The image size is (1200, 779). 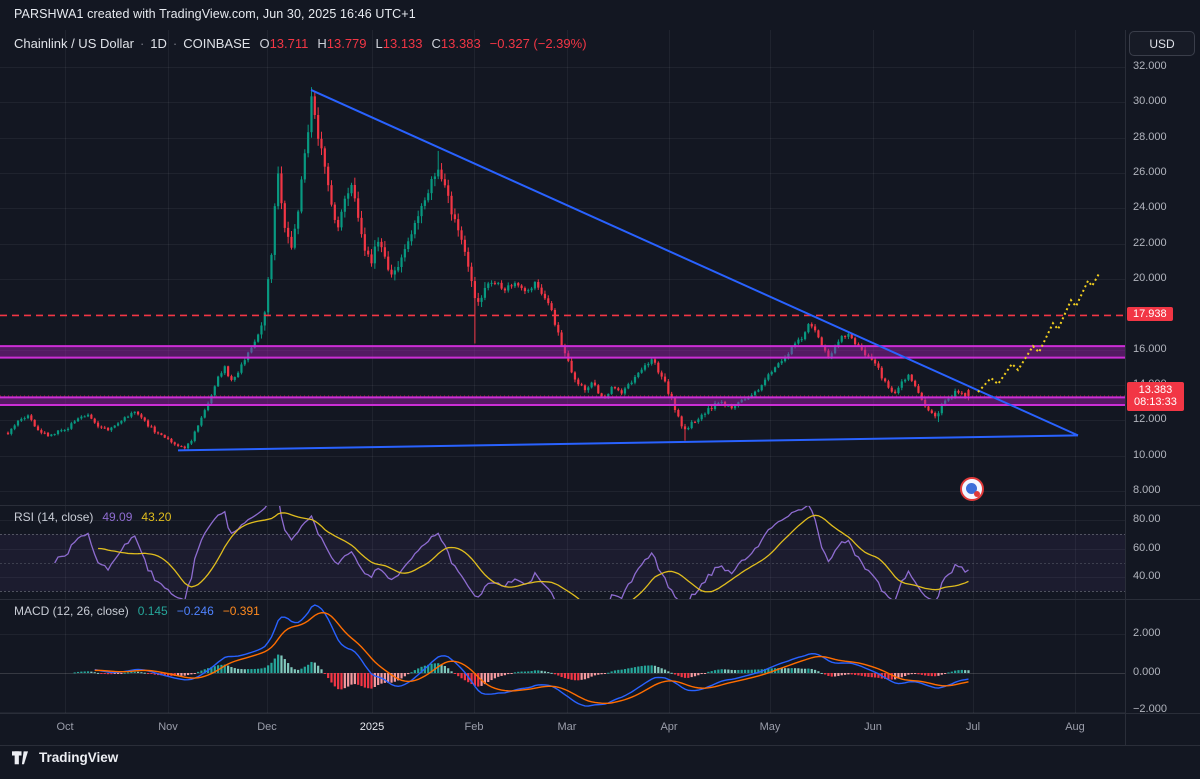 I want to click on ohlc-values: O13.711 H13.779 L13.133 C13.383, so click(x=365, y=43).